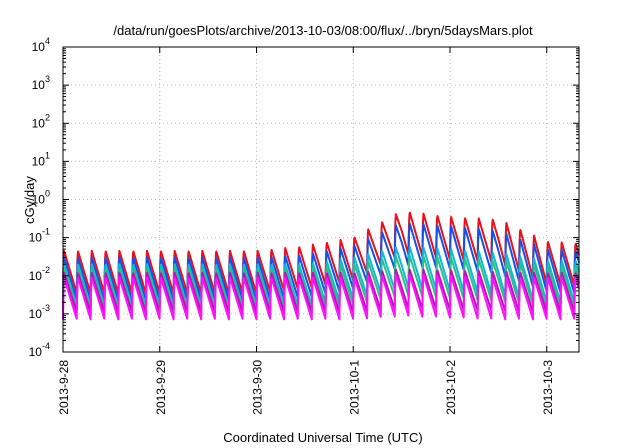 The image size is (640, 448). What do you see at coordinates (41, 121) in the screenshot?
I see `y-tick-label: 10²` at bounding box center [41, 121].